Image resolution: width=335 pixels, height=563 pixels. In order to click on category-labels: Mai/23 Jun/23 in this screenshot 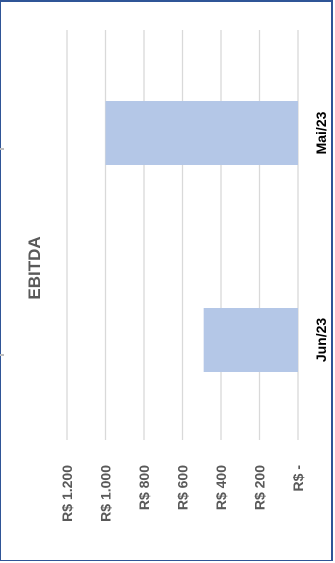, I will do `click(321, 236)`.